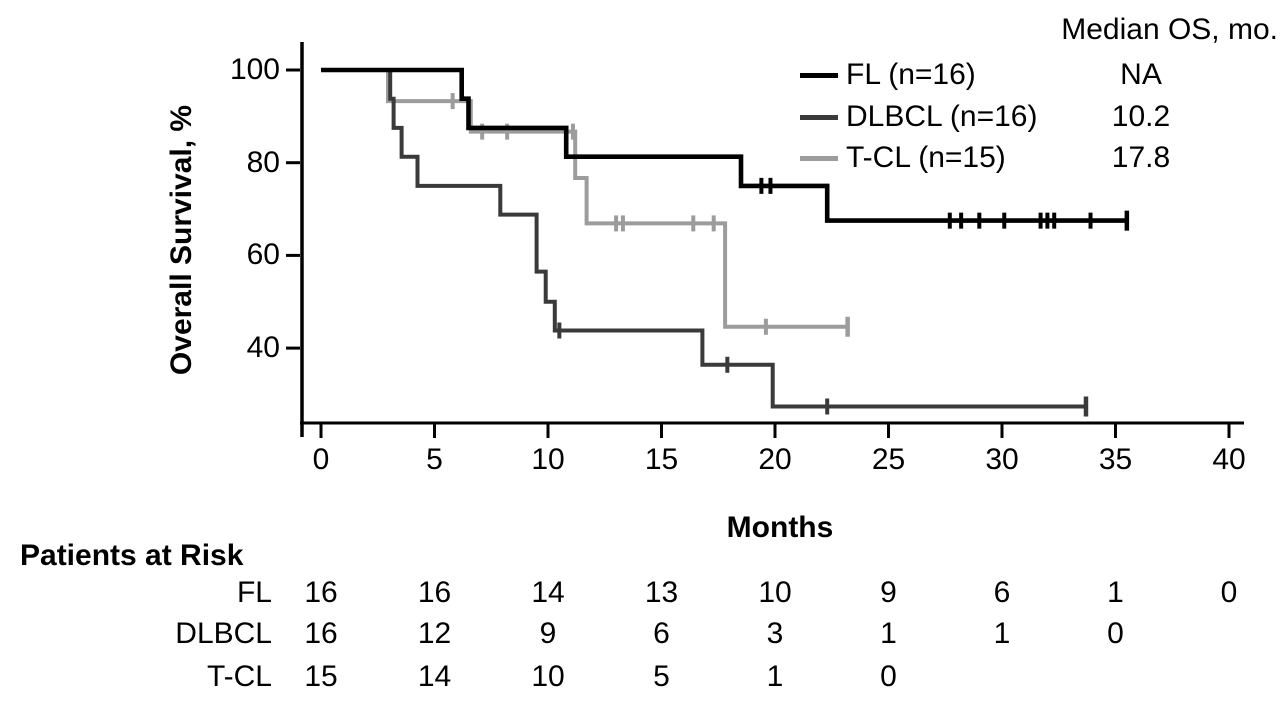  What do you see at coordinates (239, 676) in the screenshot?
I see `risk-row-label: T-CL` at bounding box center [239, 676].